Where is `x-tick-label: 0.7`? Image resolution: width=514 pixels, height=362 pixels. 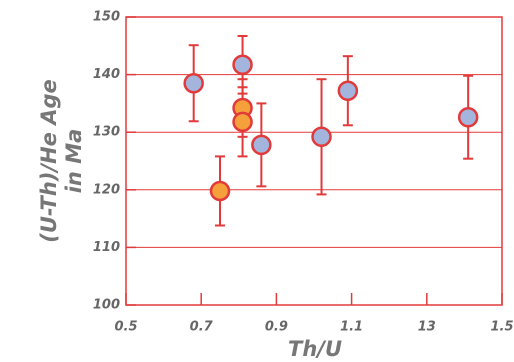
x-tick-label: 0.7 is located at coordinates (202, 327).